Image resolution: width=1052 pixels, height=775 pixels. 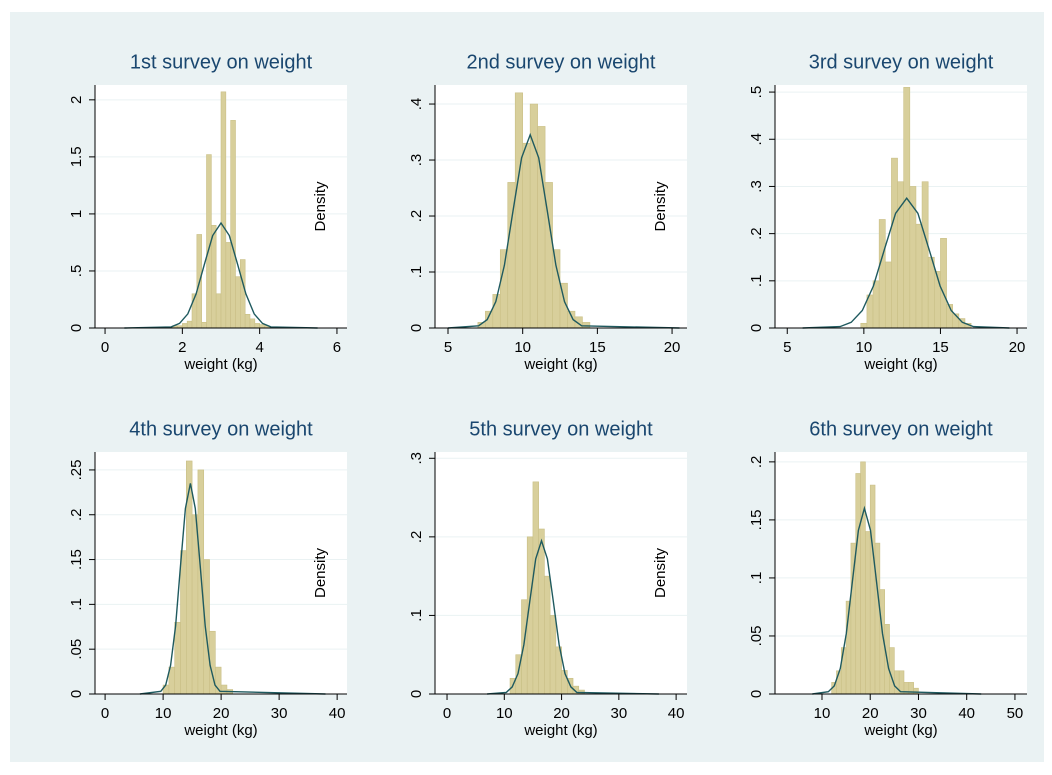 I want to click on x-tick-label: 50, so click(x=1015, y=713).